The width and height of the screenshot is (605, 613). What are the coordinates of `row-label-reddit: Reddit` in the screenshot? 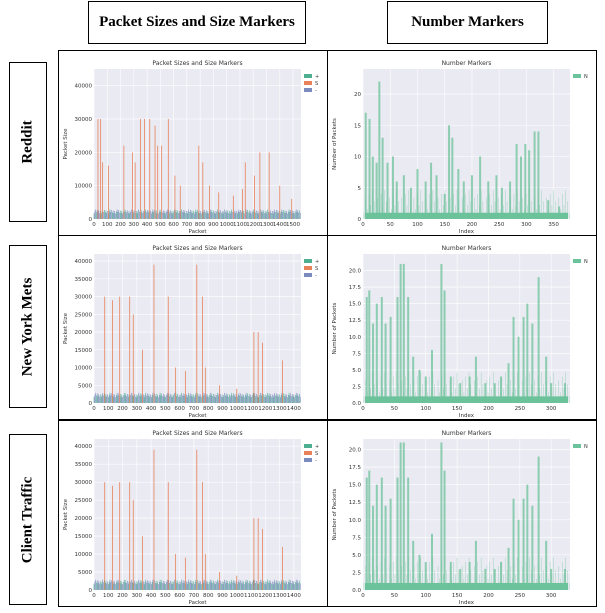 It's located at (28, 142).